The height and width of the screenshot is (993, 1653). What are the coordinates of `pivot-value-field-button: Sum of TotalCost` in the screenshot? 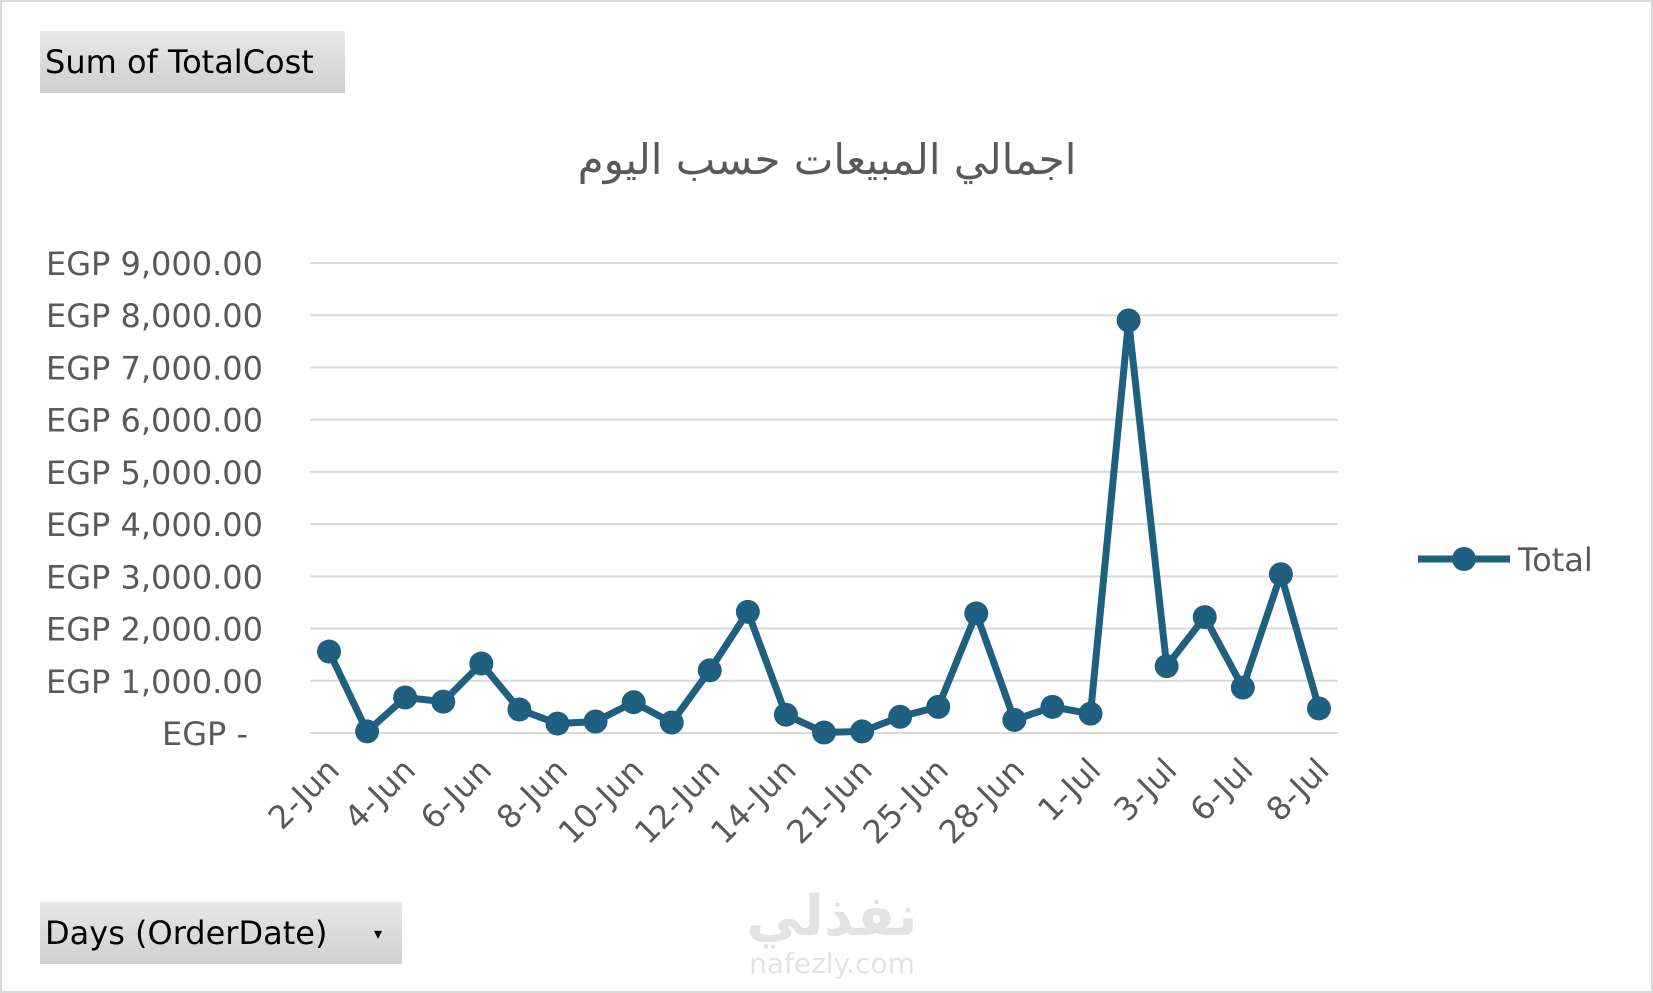 It's located at (192, 62).